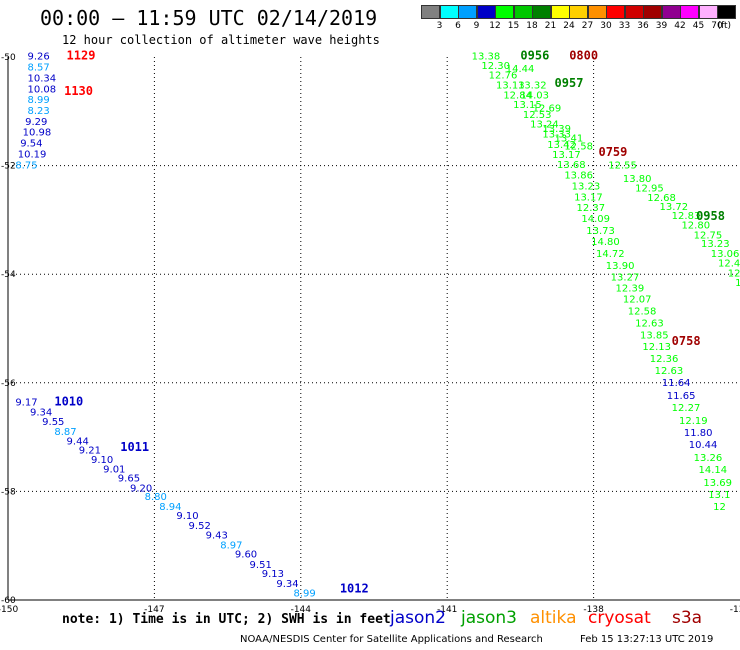 This screenshot has height=650, width=740. Describe the element at coordinates (527, 105) in the screenshot. I see `swh-value: 13.15` at that location.